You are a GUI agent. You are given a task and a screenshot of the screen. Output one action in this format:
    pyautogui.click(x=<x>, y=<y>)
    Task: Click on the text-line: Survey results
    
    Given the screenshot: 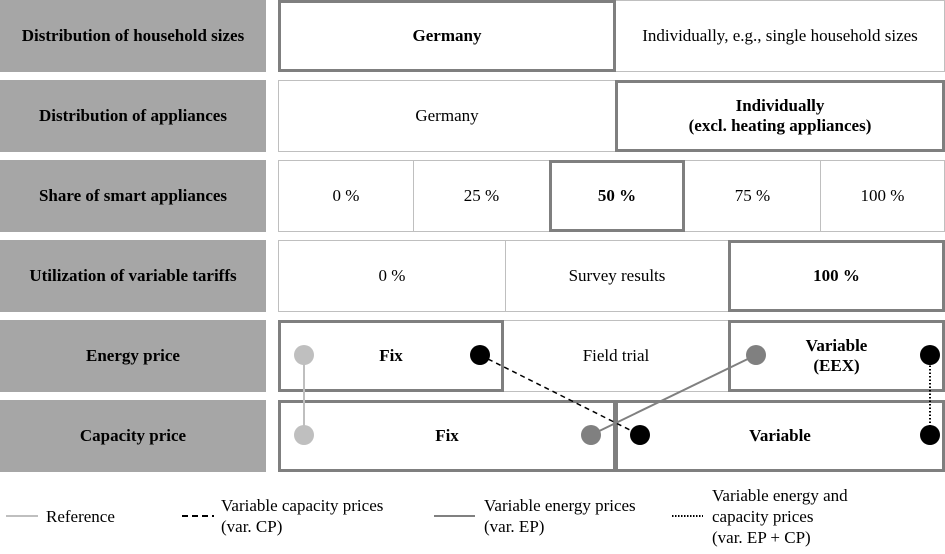 What is the action you would take?
    pyautogui.click(x=617, y=275)
    